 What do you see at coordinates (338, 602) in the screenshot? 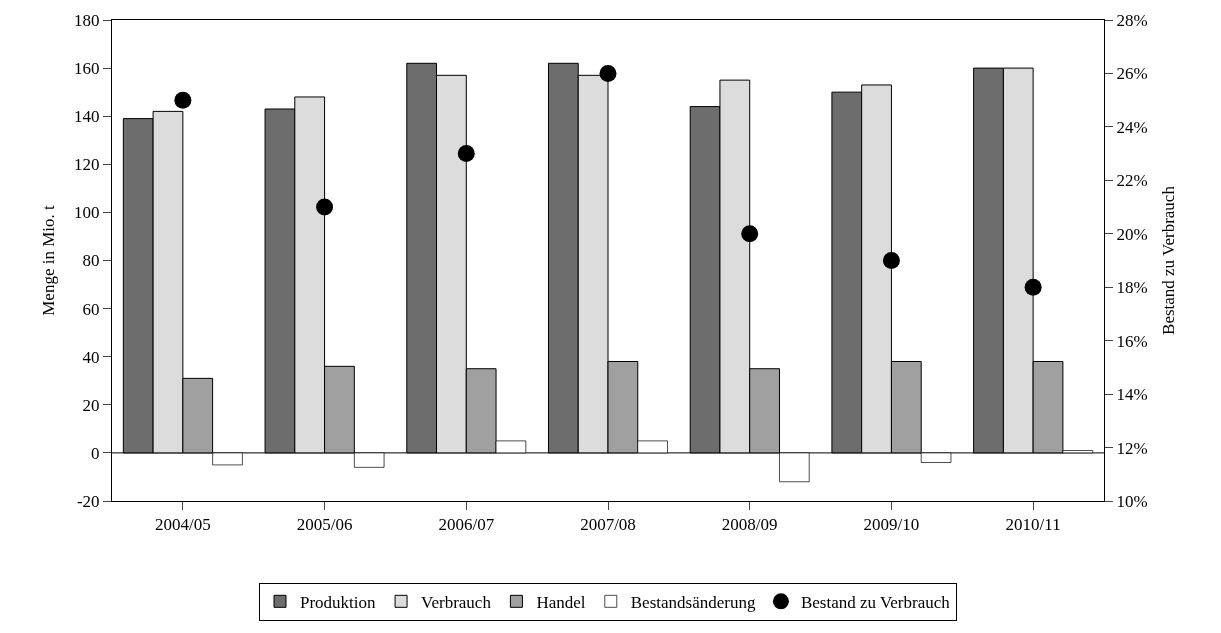
I see `legend-label: Produktion` at bounding box center [338, 602].